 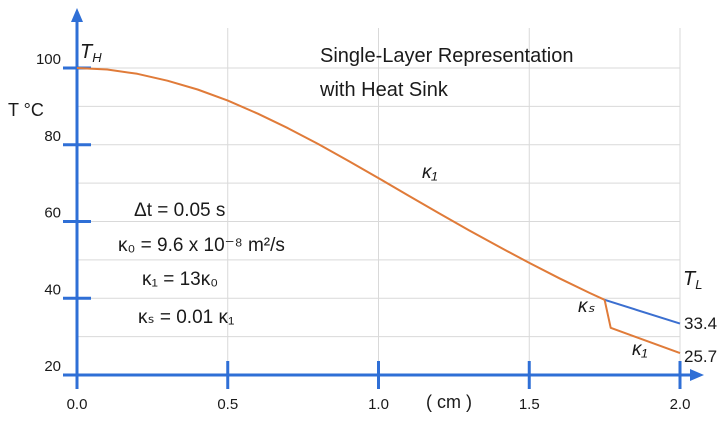 What do you see at coordinates (77, 404) in the screenshot?
I see `x-tick-label: 0.0` at bounding box center [77, 404].